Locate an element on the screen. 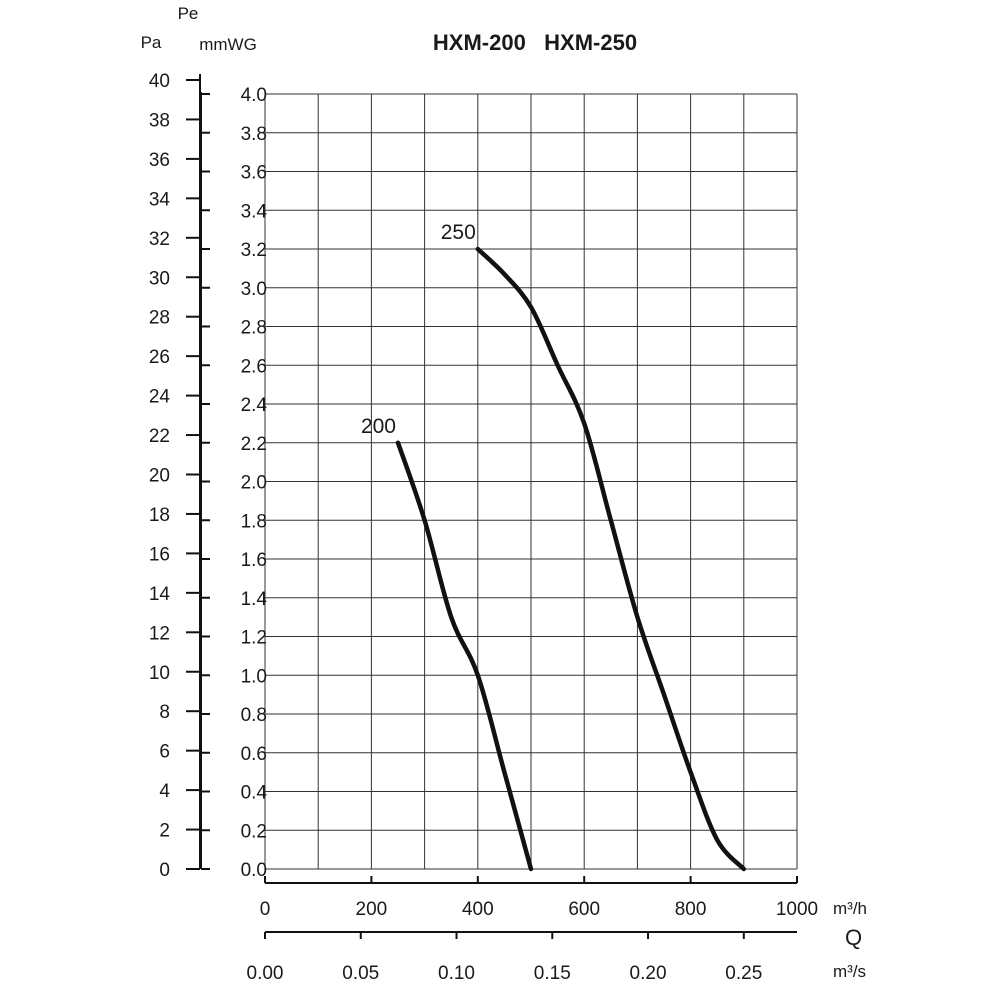 This screenshot has width=1000, height=1000. pa-tick-label: 10 is located at coordinates (159, 673).